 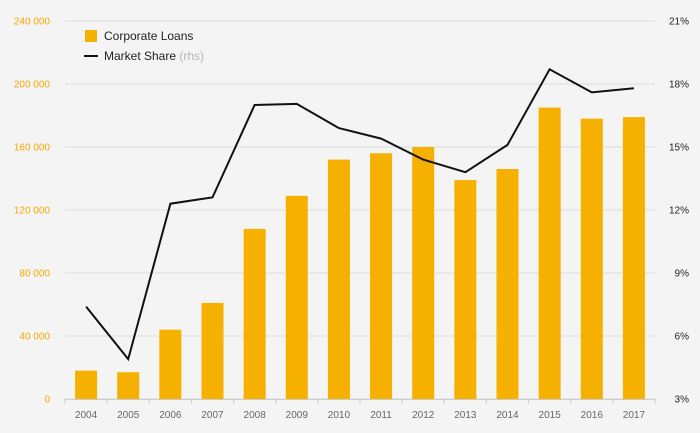 What do you see at coordinates (144, 46) in the screenshot?
I see `legend: Corporate Loans Market Share (rhs)` at bounding box center [144, 46].